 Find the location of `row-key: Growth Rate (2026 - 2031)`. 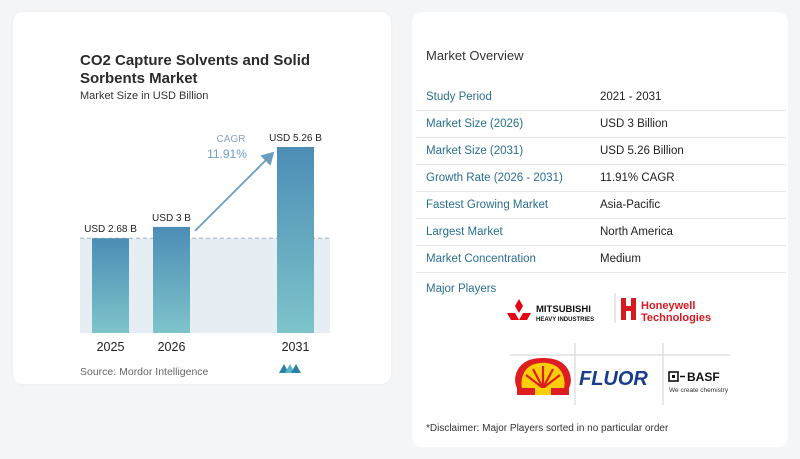

row-key: Growth Rate (2026 - 2031) is located at coordinates (501, 178).